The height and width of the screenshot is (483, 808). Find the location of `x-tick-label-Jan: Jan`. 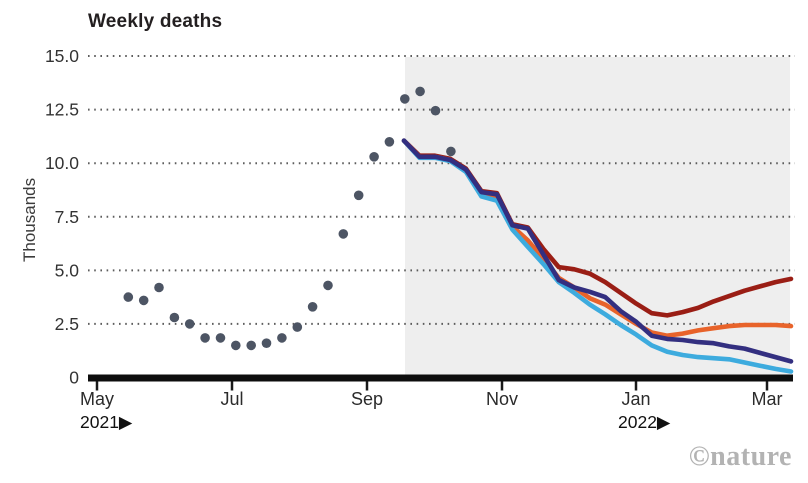

x-tick-label-Jan: Jan is located at coordinates (635, 399).